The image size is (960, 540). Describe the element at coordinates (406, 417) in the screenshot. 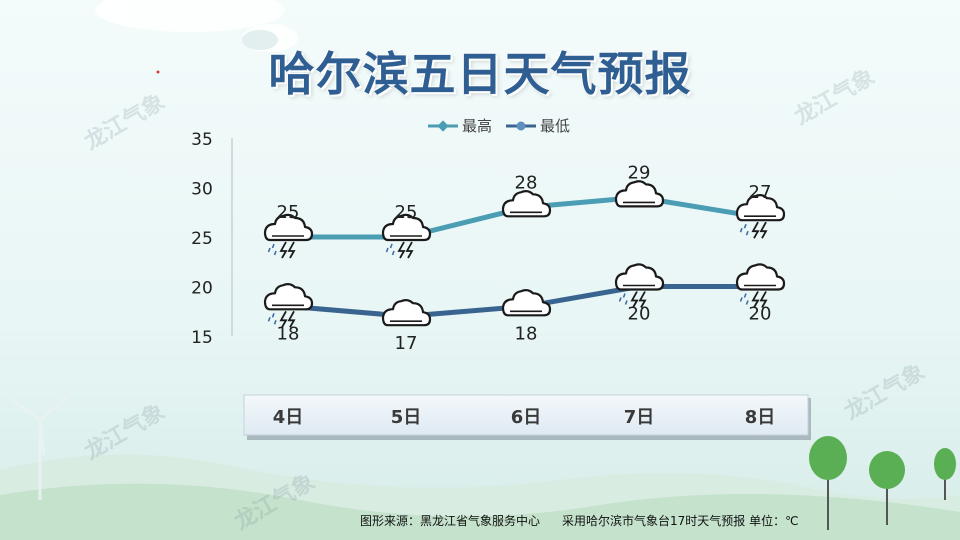

I see `x-tick-label: 5日` at that location.